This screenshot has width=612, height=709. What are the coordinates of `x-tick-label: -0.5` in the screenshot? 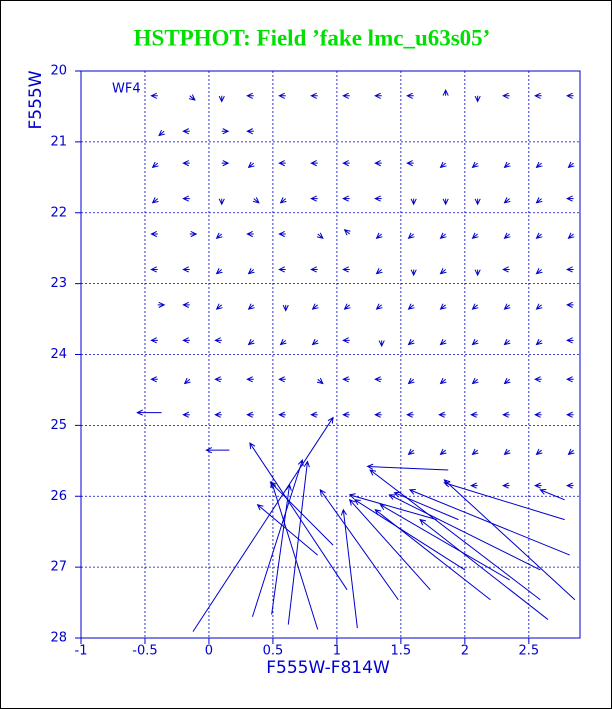 It's located at (144, 651).